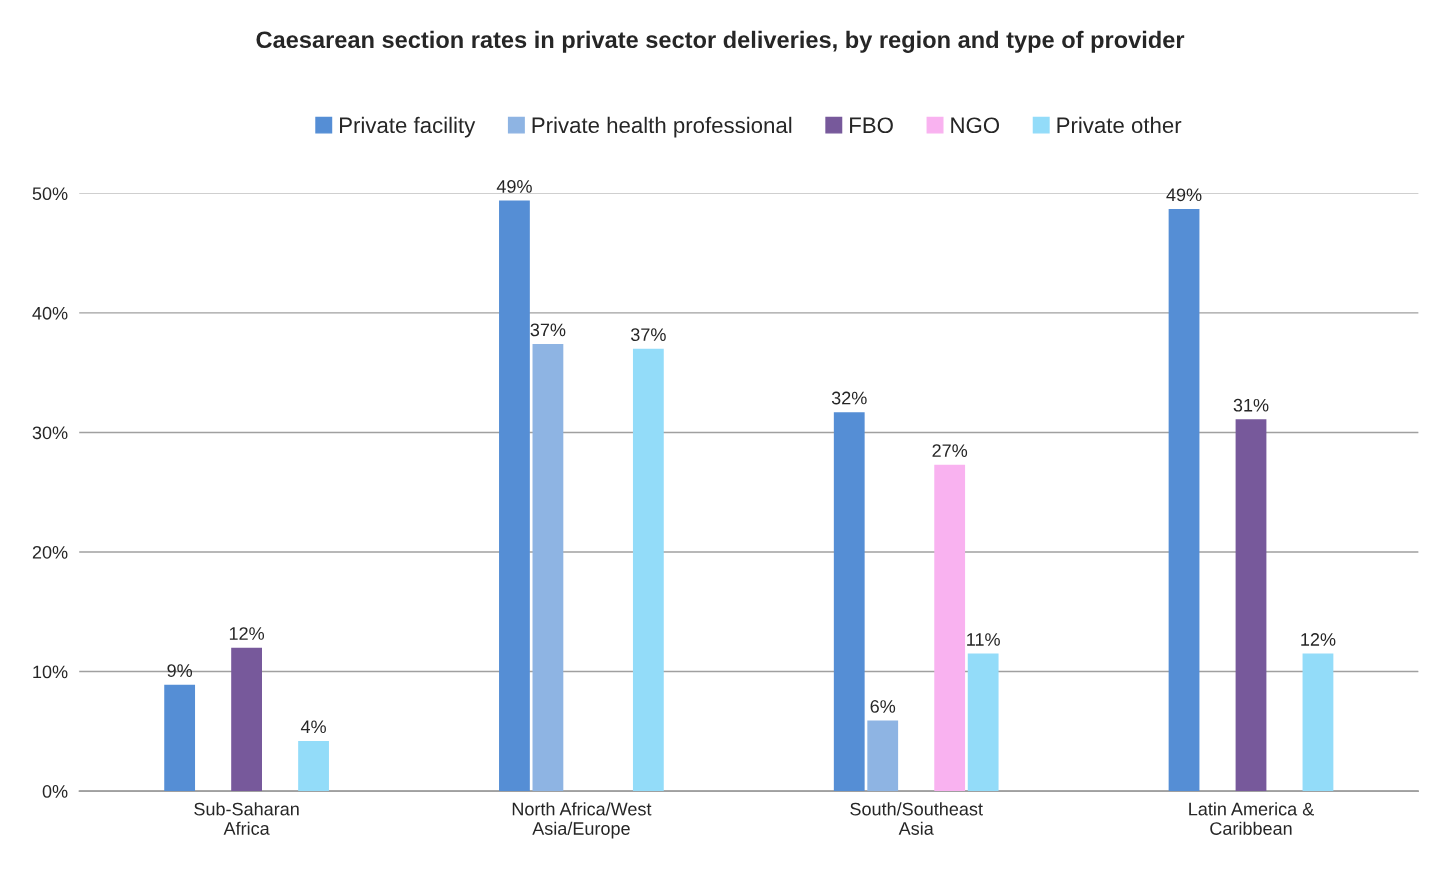 The image size is (1440, 879). What do you see at coordinates (916, 818) in the screenshot?
I see `x-tick-label: South/Southeast Asia` at bounding box center [916, 818].